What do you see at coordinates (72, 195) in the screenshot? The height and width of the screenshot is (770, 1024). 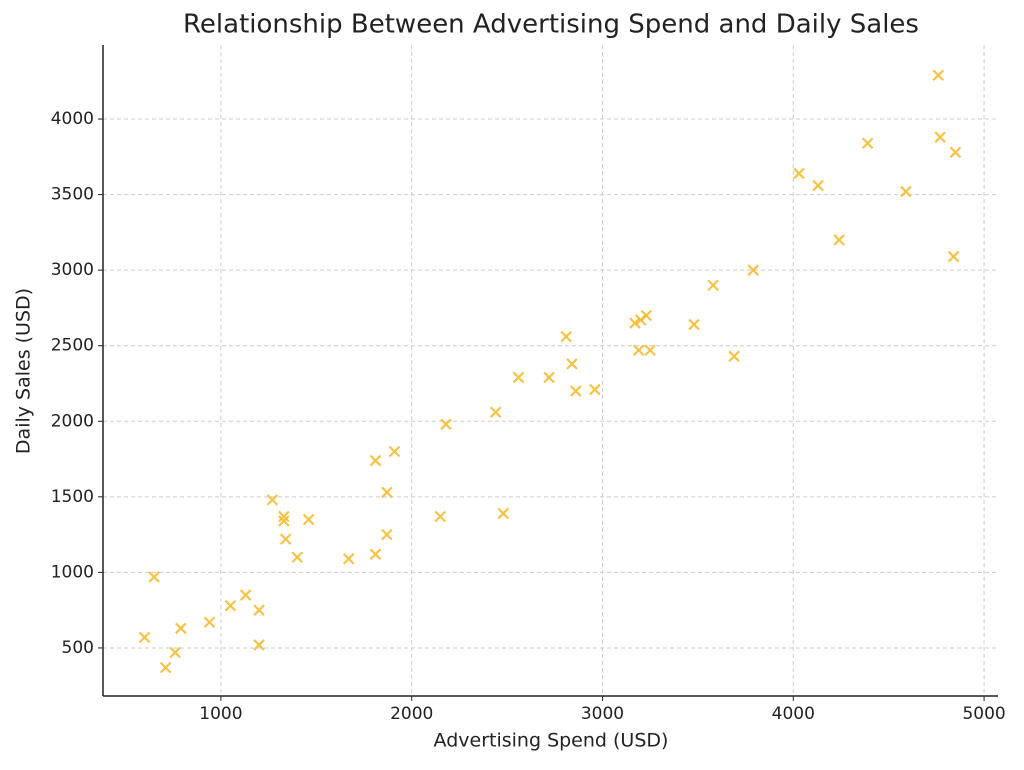 I see `y-tick-label: 3500` at bounding box center [72, 195].